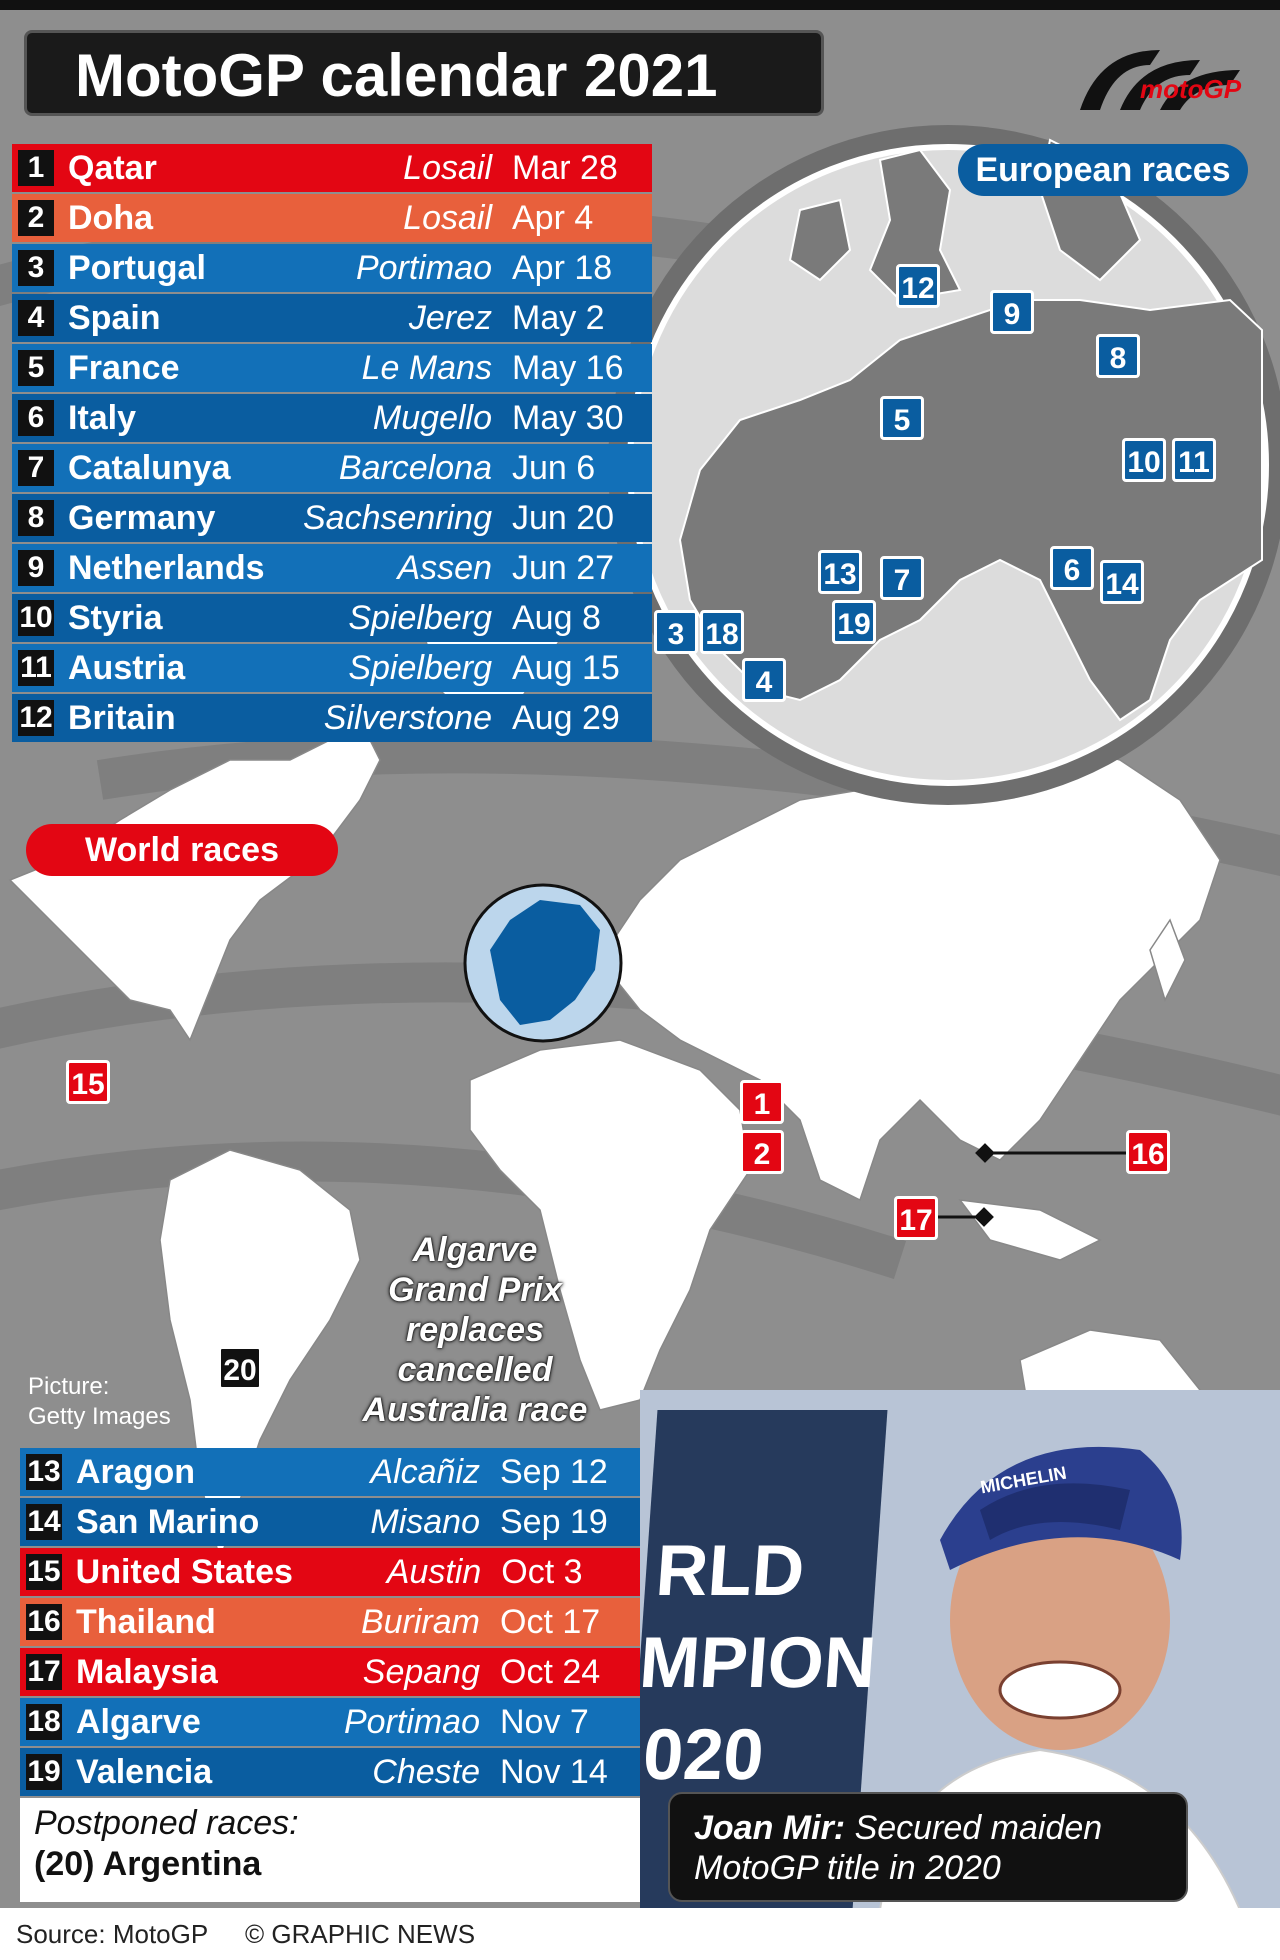  I want to click on race-date: Aug 29, so click(566, 717).